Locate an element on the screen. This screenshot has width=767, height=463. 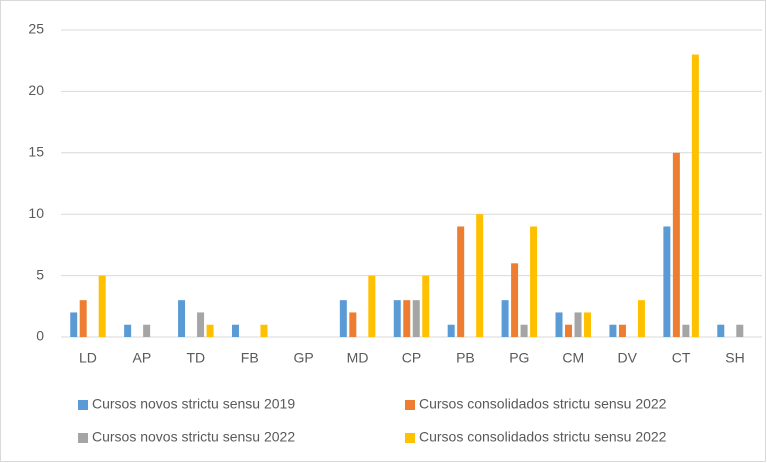
x-tick-label: DV is located at coordinates (627, 358).